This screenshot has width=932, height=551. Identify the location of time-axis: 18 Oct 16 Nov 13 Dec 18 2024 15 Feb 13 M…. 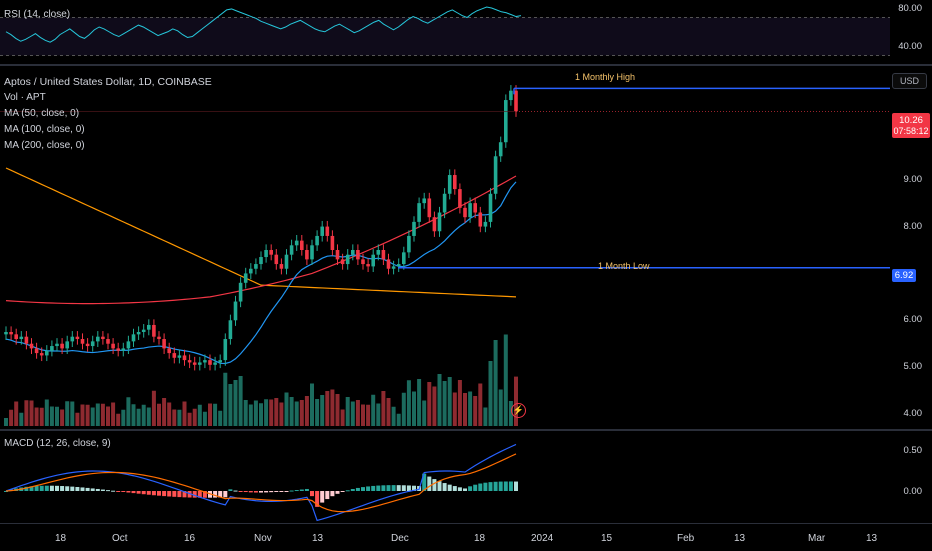
(466, 537).